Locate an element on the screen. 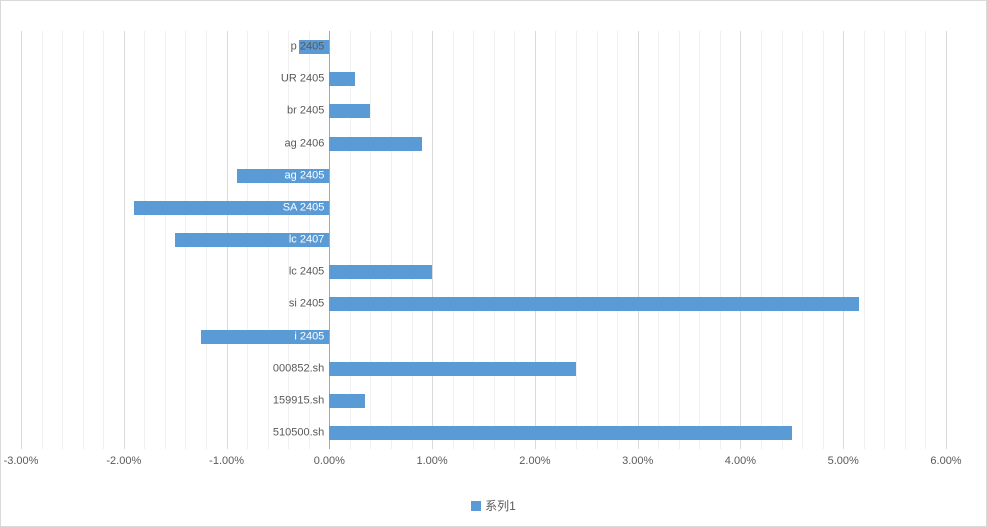  x-axis-tick-label: 0.00% is located at coordinates (329, 461).